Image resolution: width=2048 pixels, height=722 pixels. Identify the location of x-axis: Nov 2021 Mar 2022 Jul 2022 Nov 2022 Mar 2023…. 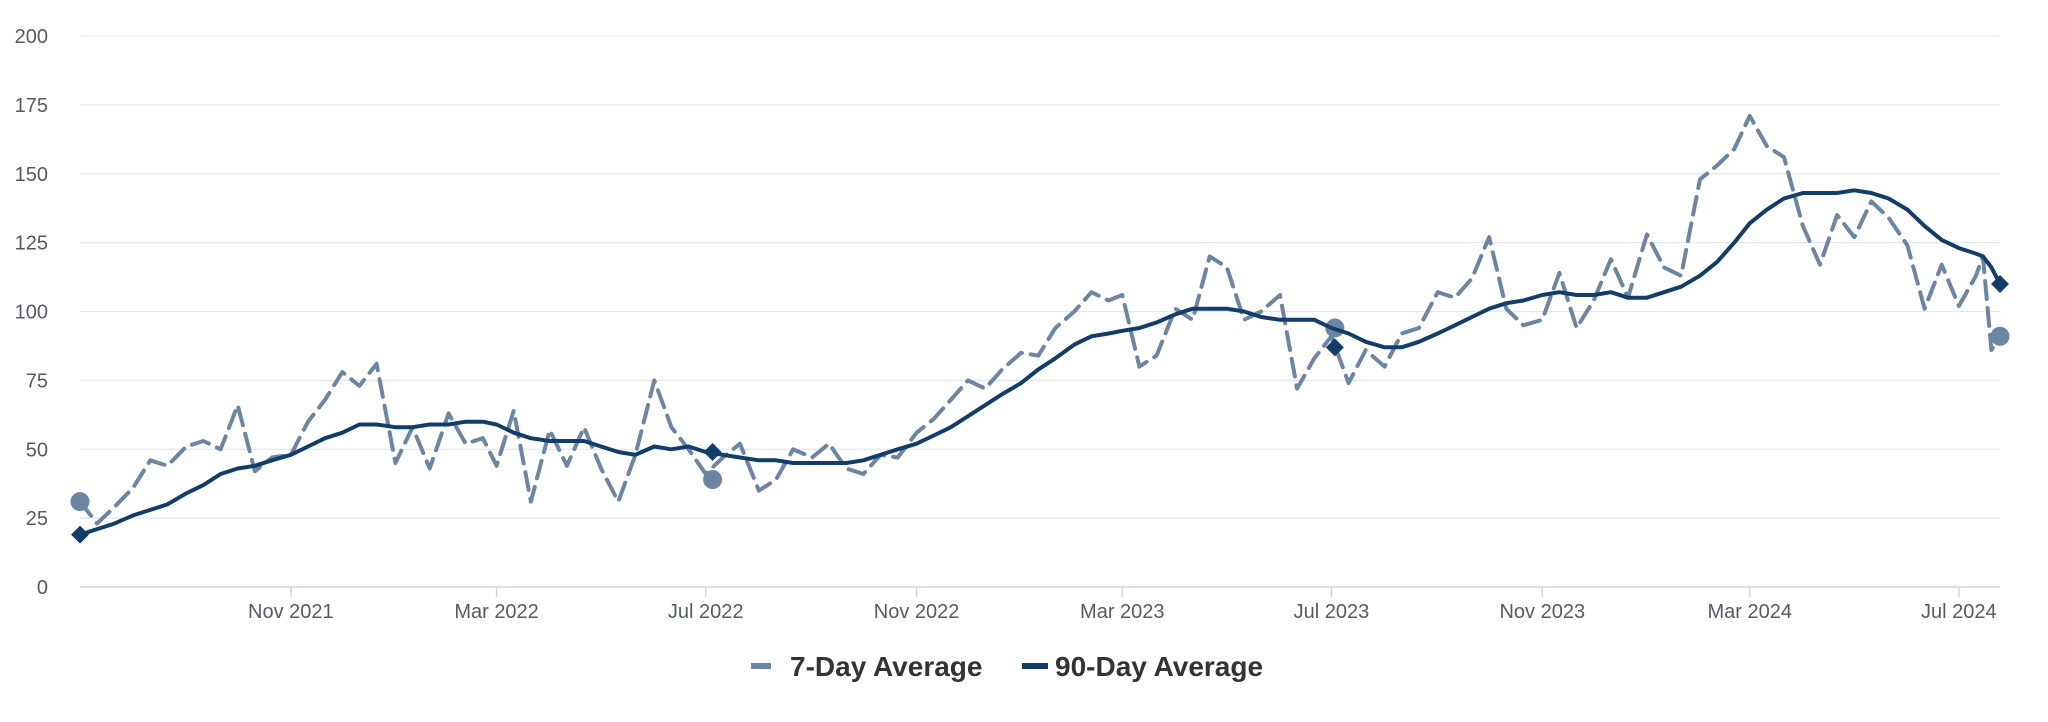
(1040, 604).